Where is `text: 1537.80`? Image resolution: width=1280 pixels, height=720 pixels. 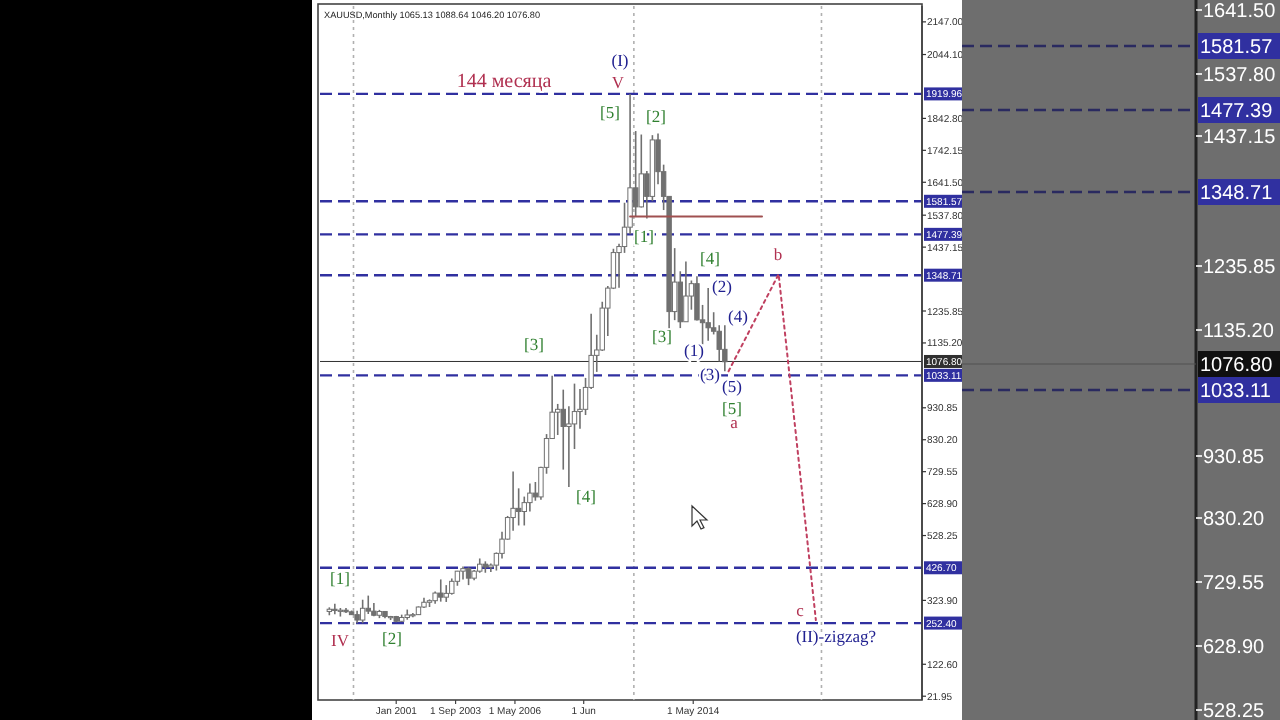 text: 1537.80 is located at coordinates (1240, 76).